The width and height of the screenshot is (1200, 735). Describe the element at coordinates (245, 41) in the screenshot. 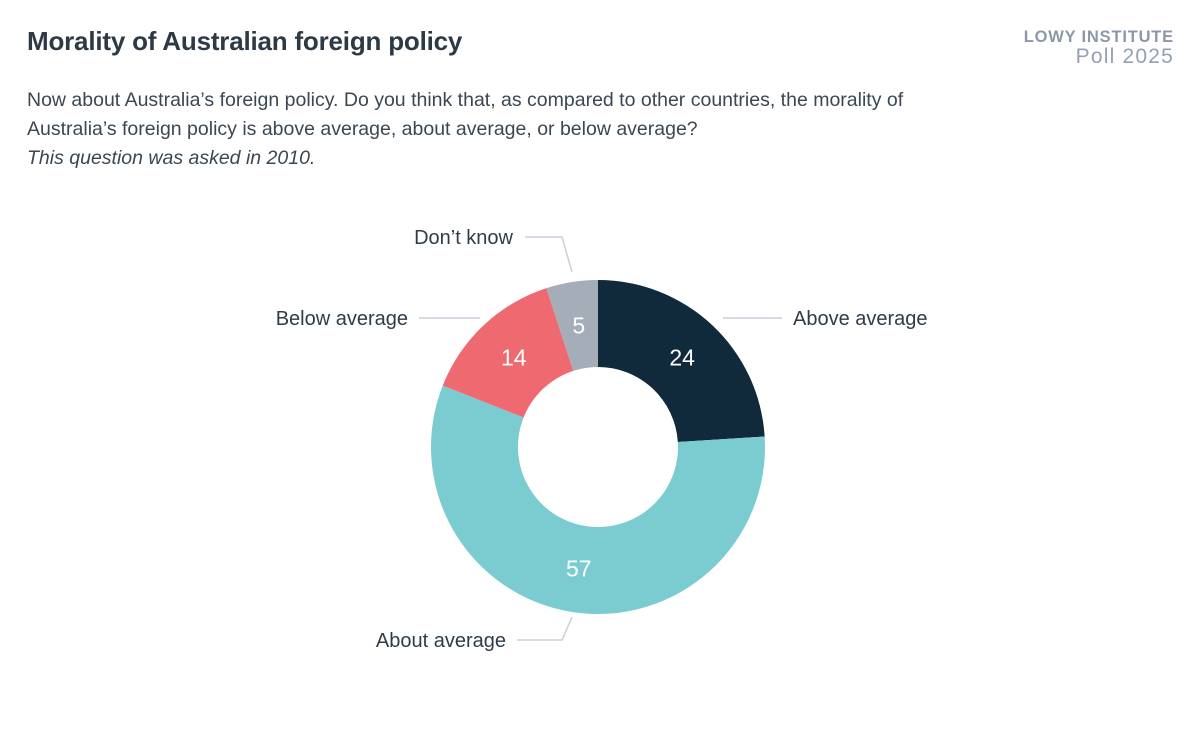

I see `page-title: Morality of Australian foreign policy` at that location.